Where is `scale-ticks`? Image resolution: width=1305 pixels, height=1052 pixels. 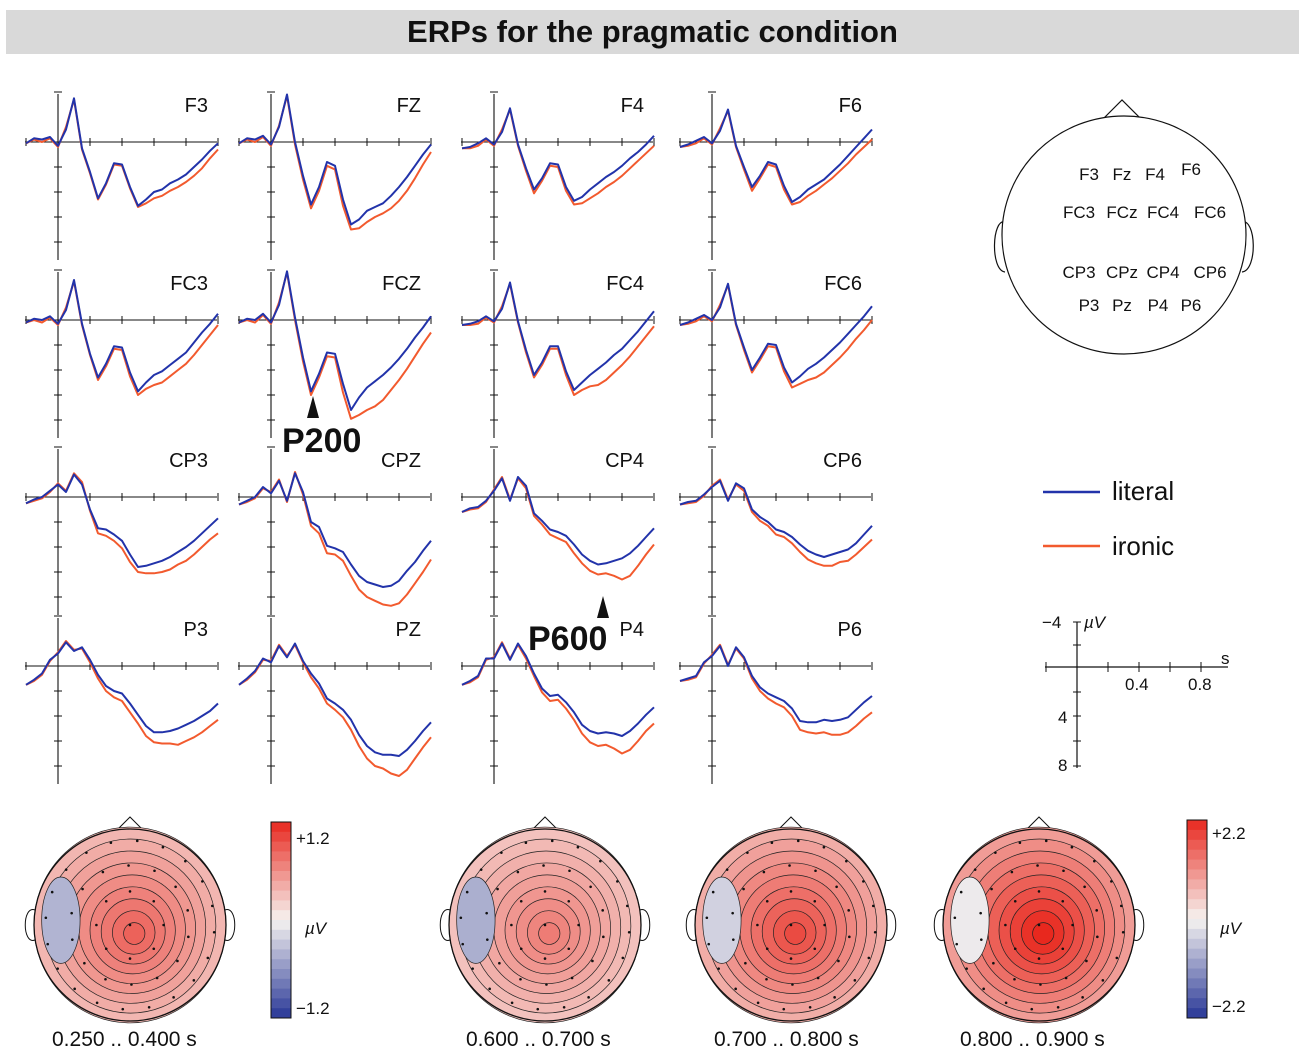
scale-ticks is located at coordinates (1123, 694).